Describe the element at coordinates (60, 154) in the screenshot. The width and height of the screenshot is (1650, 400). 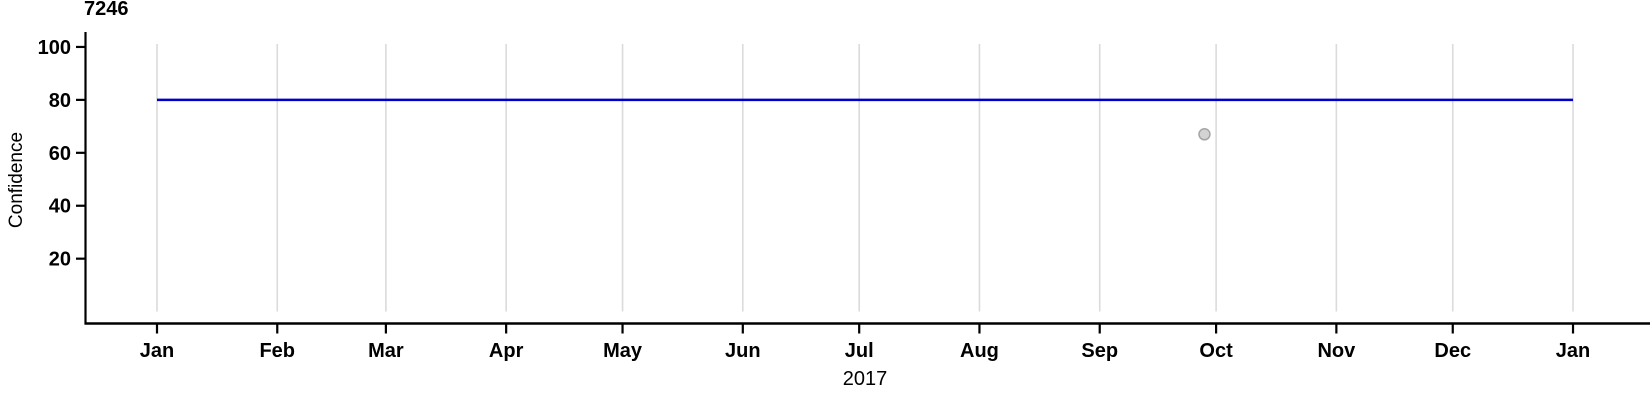
I see `y-tick-label: 60` at that location.